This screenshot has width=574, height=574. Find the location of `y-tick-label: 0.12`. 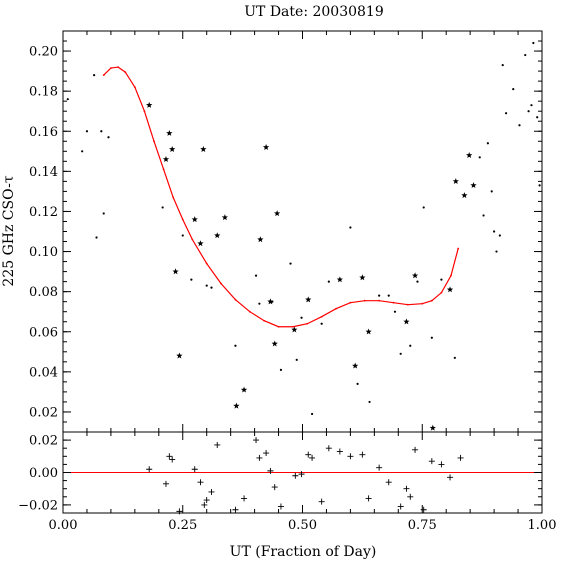

y-tick-label: 0.12 is located at coordinates (43, 212).